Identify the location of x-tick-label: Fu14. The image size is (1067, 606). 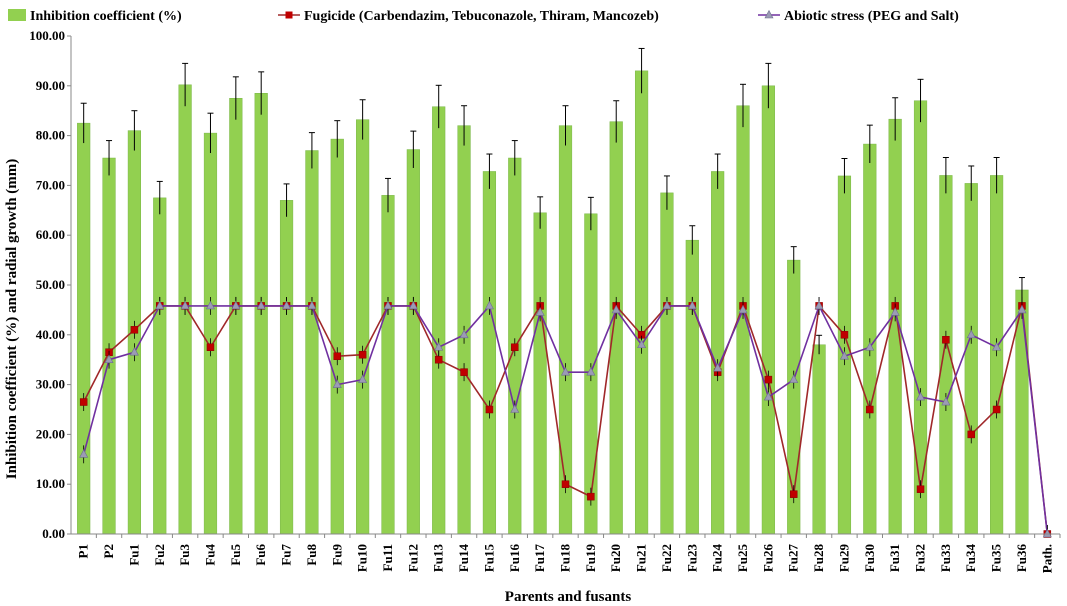
(463, 558).